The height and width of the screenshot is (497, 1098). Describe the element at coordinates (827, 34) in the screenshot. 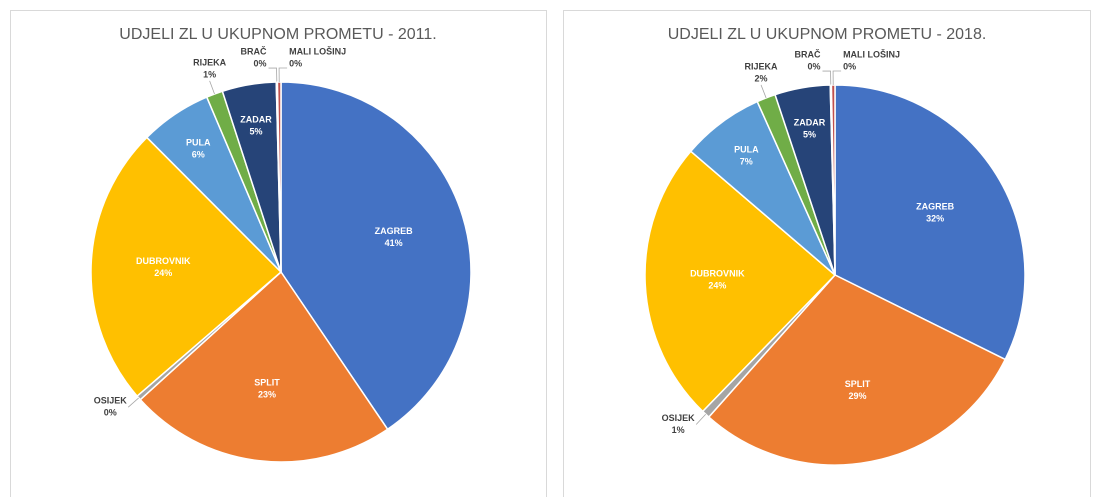

I see `chart-title: UDJELI ZL U UKUPNOM PROMETU - 2018.` at that location.